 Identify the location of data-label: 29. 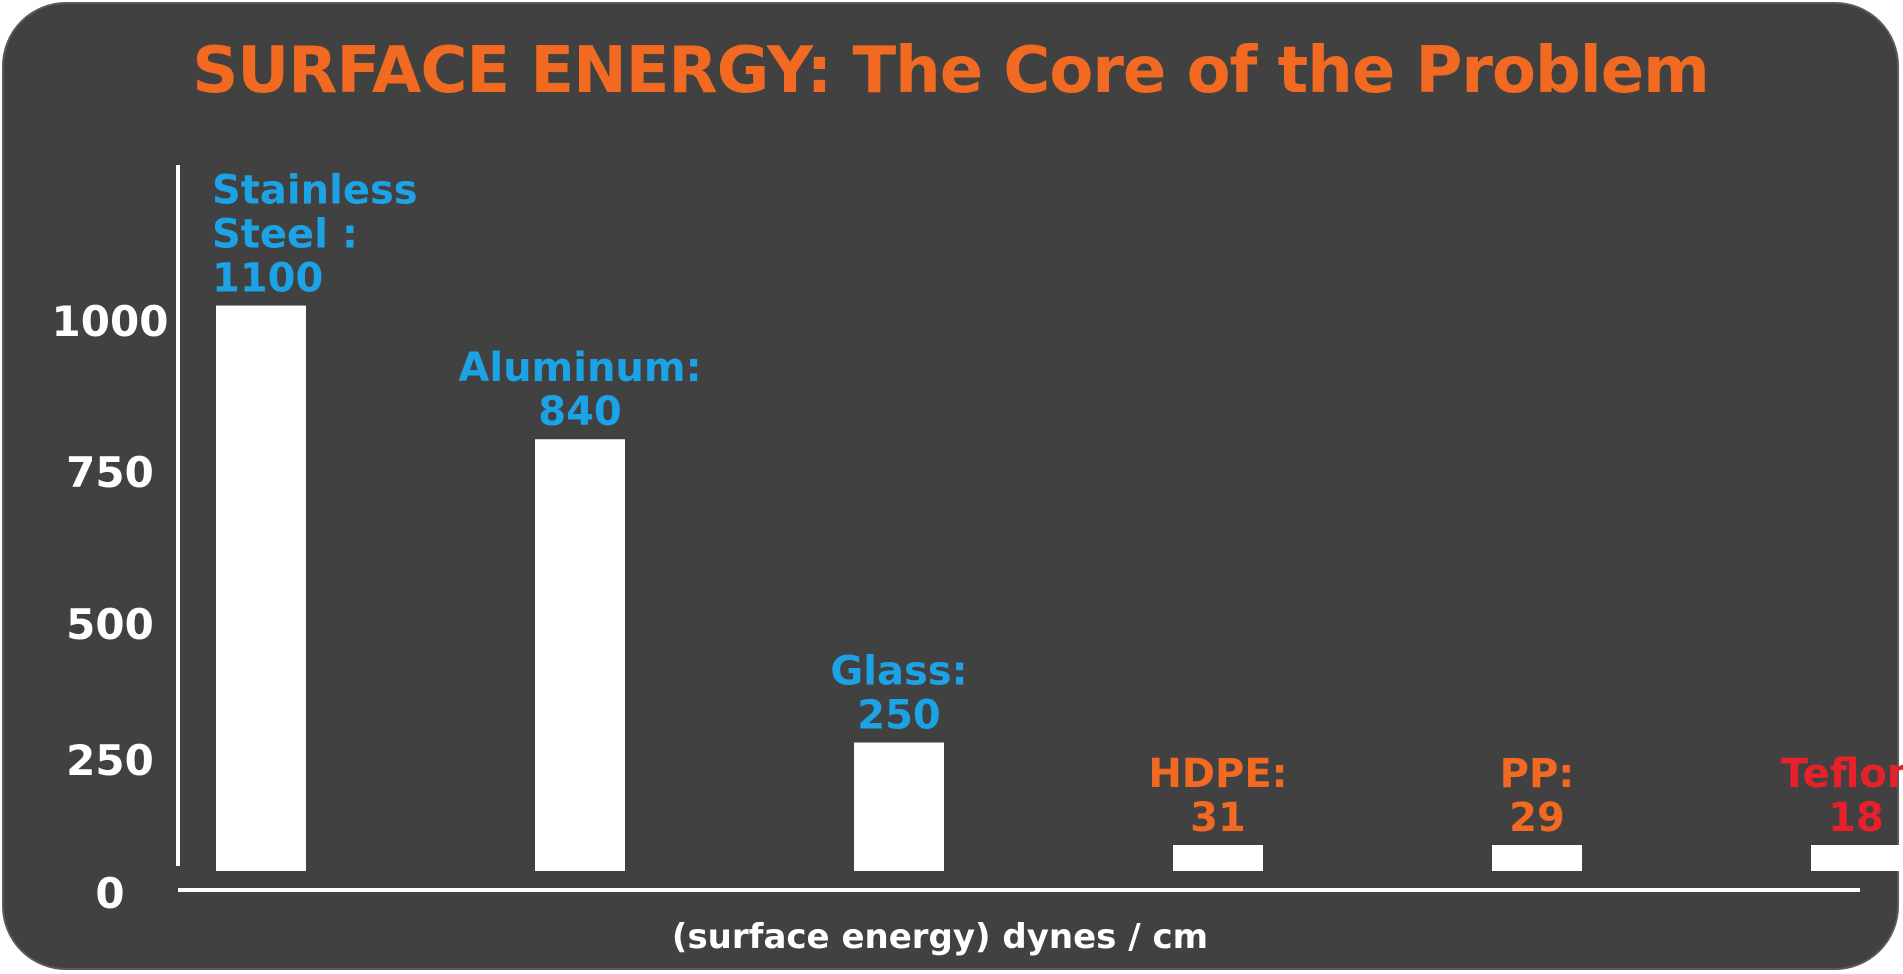
(1537, 818).